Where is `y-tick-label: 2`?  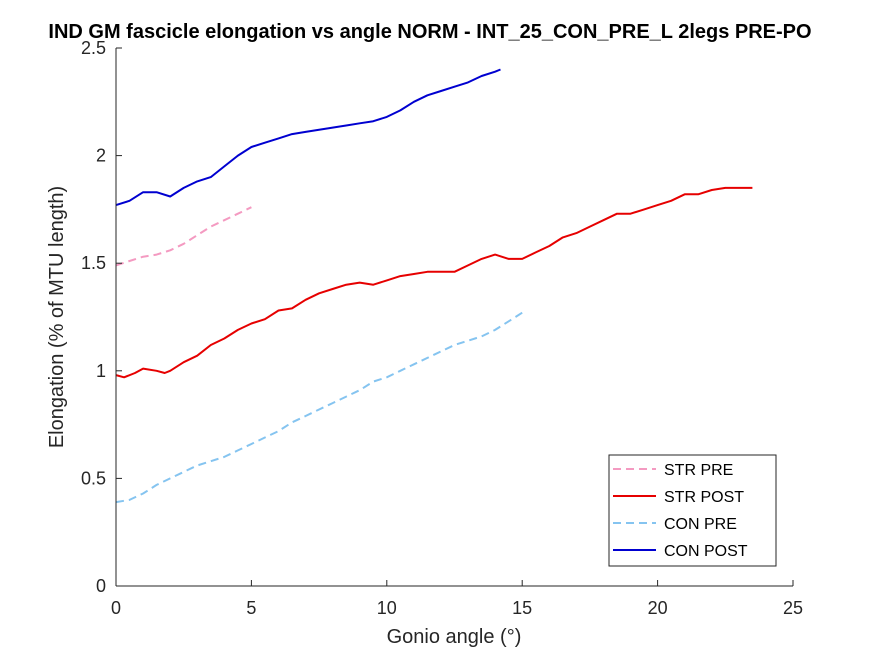 y-tick-label: 2 is located at coordinates (101, 156).